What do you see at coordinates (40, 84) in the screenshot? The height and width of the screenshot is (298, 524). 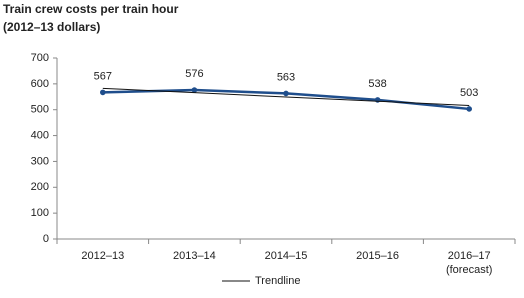 I see `y-tick-label: 600` at bounding box center [40, 84].